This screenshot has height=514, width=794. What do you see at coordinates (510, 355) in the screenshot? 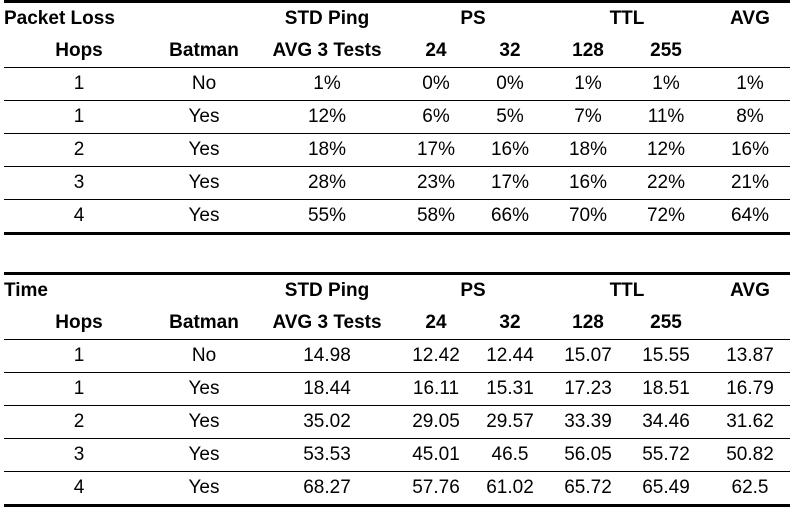
I see `ps32-cell: 12.44` at bounding box center [510, 355].